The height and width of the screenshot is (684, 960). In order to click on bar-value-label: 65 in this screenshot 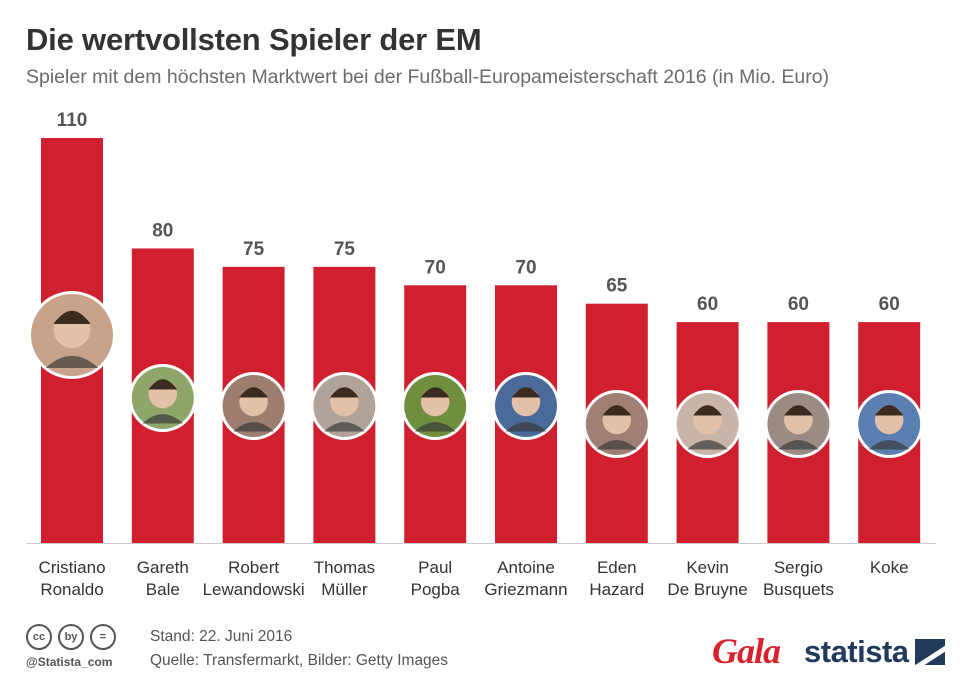, I will do `click(617, 286)`.